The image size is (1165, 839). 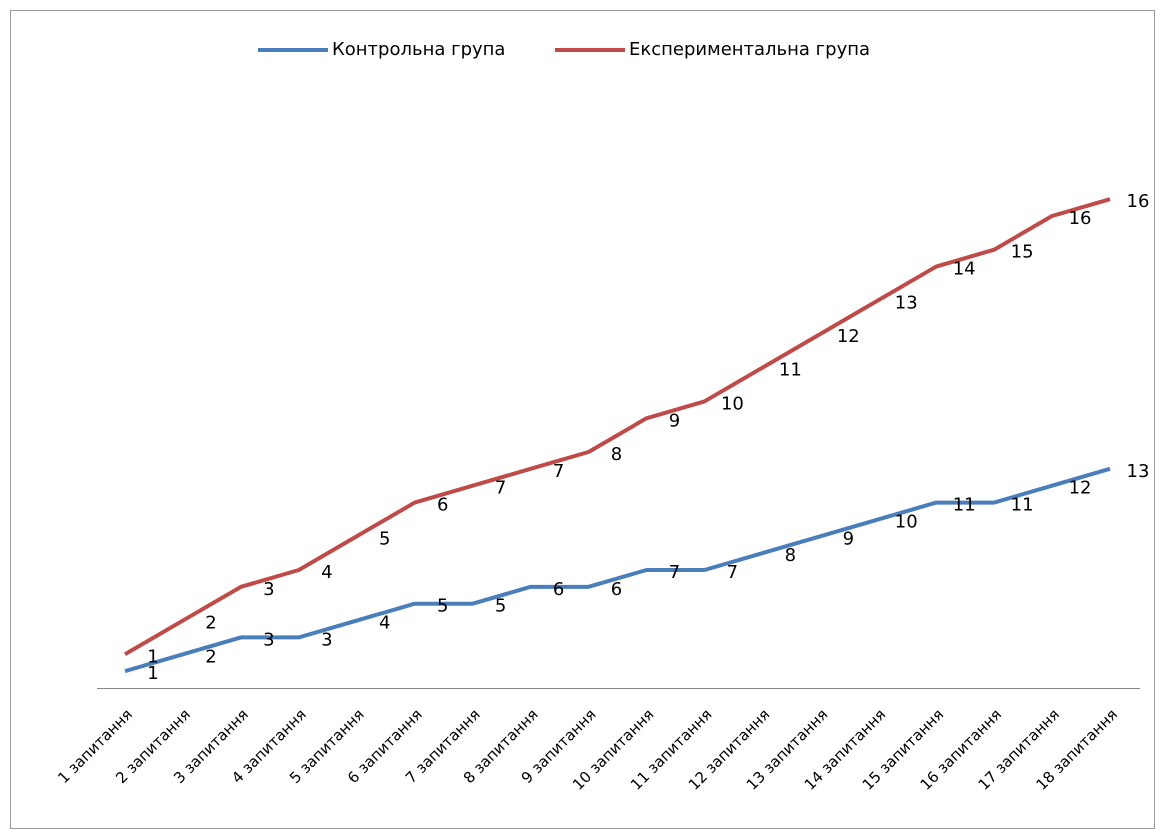 I want to click on legend-label: Контрольна група, so click(x=418, y=49).